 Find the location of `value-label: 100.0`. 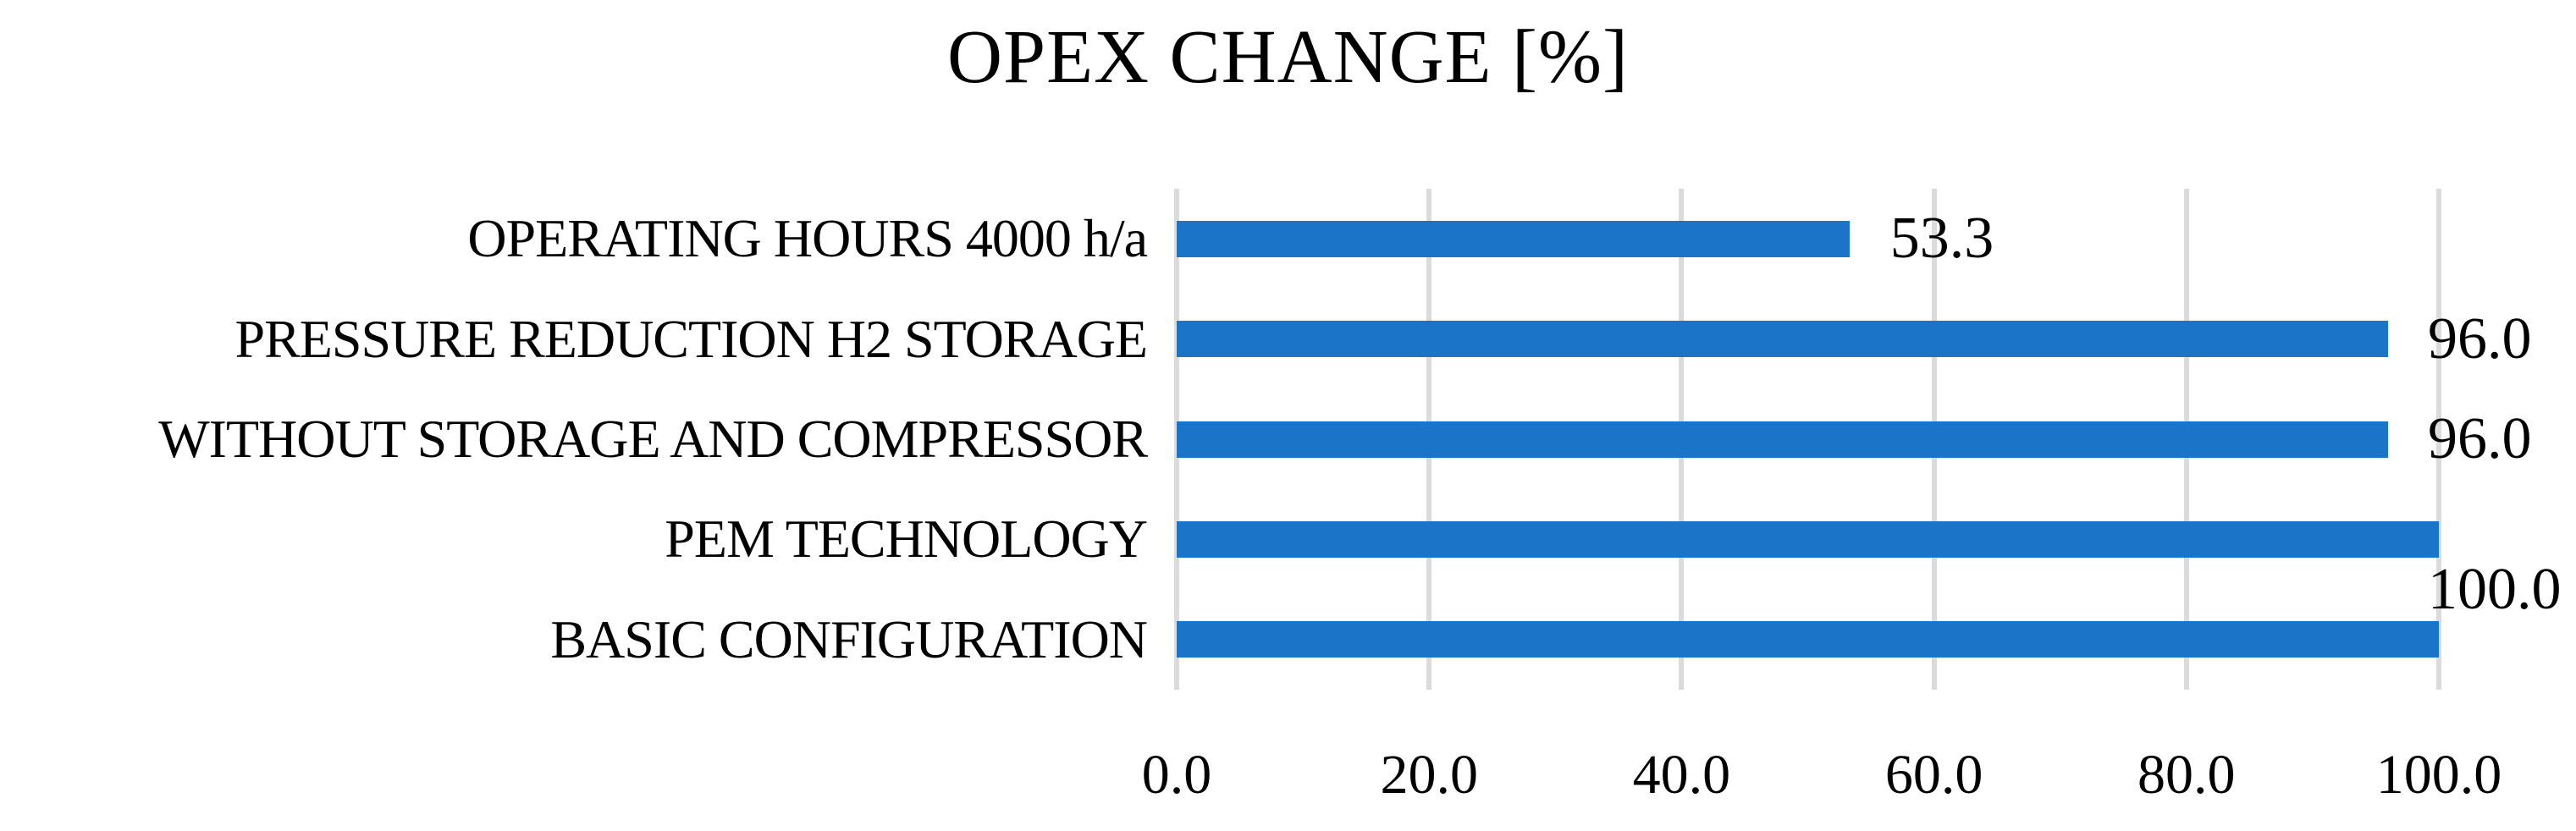

value-label: 100.0 is located at coordinates (2495, 589).